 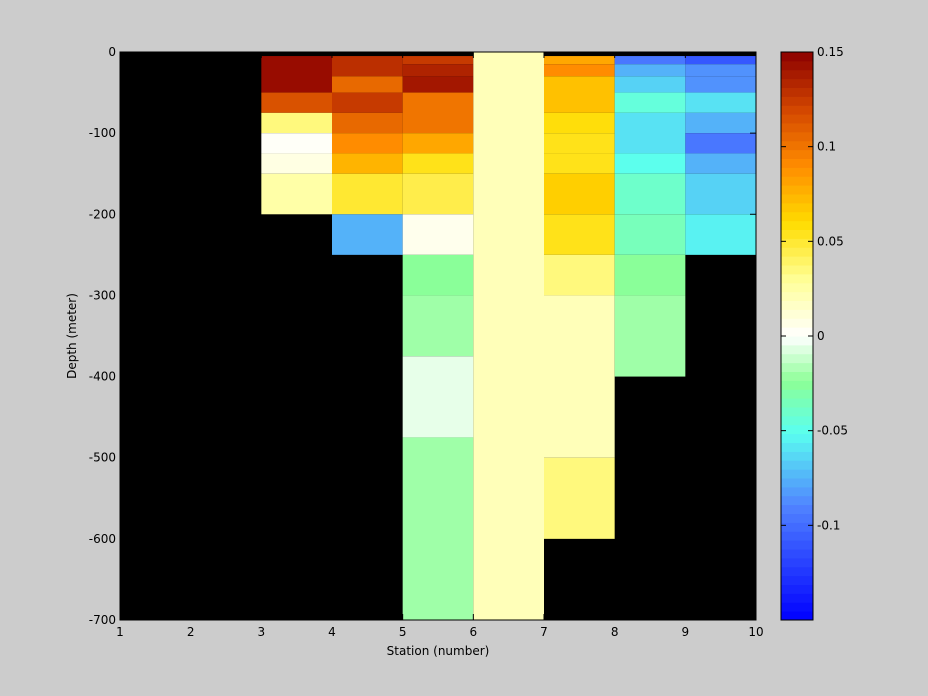 I want to click on colorbar-tick-label: 0.1, so click(x=826, y=147).